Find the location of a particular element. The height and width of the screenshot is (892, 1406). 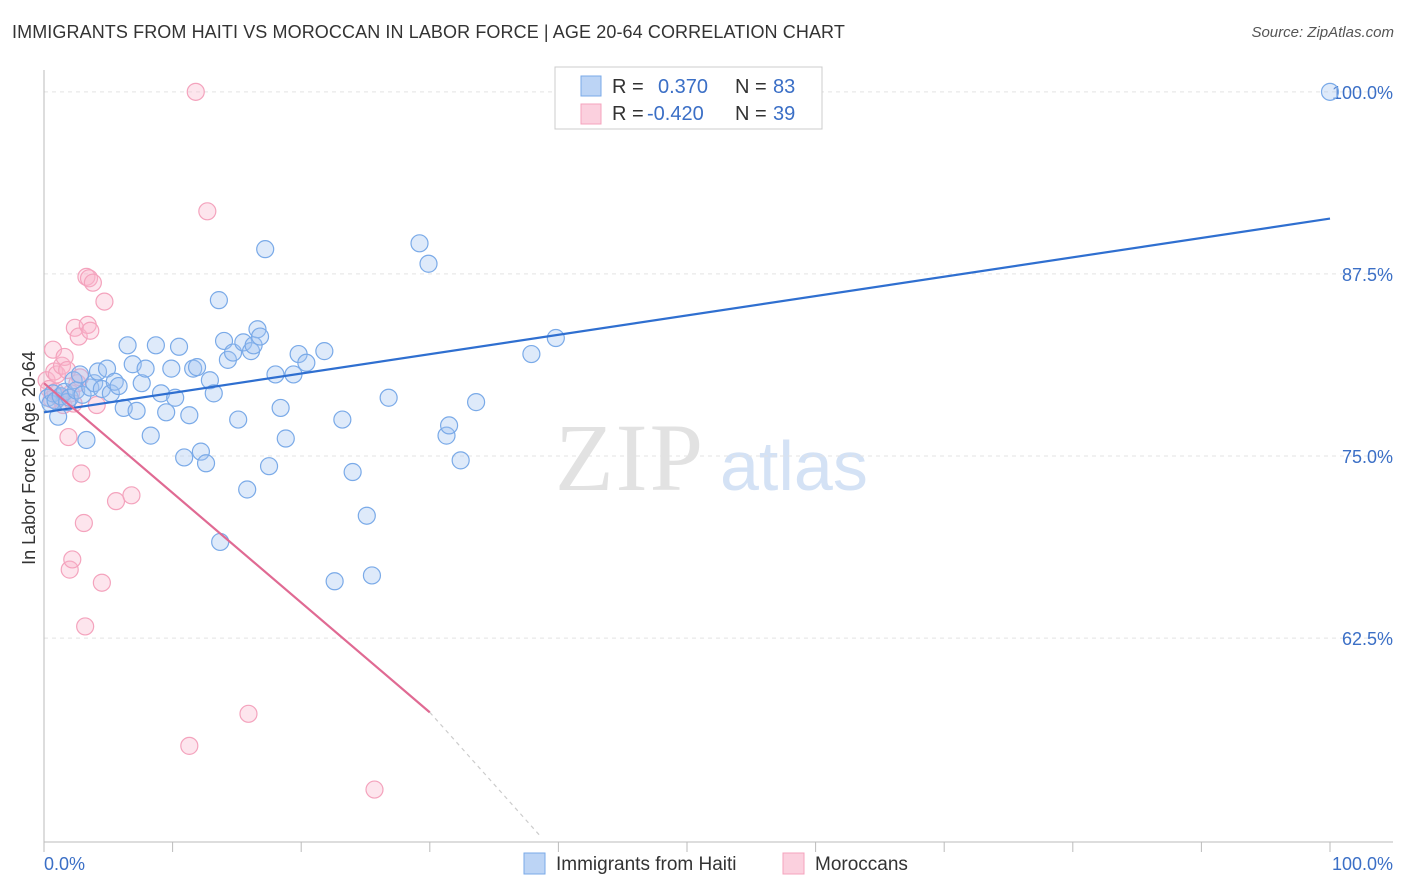

bottom-legend-swatch-moroccan is located at coordinates (793, 863).